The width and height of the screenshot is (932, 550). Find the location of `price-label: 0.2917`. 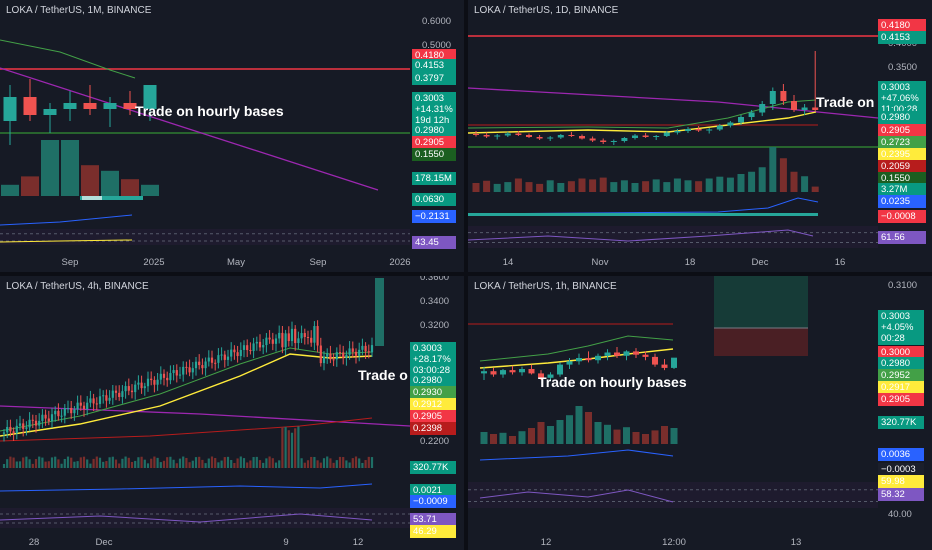

price-label: 0.2917 is located at coordinates (895, 387).